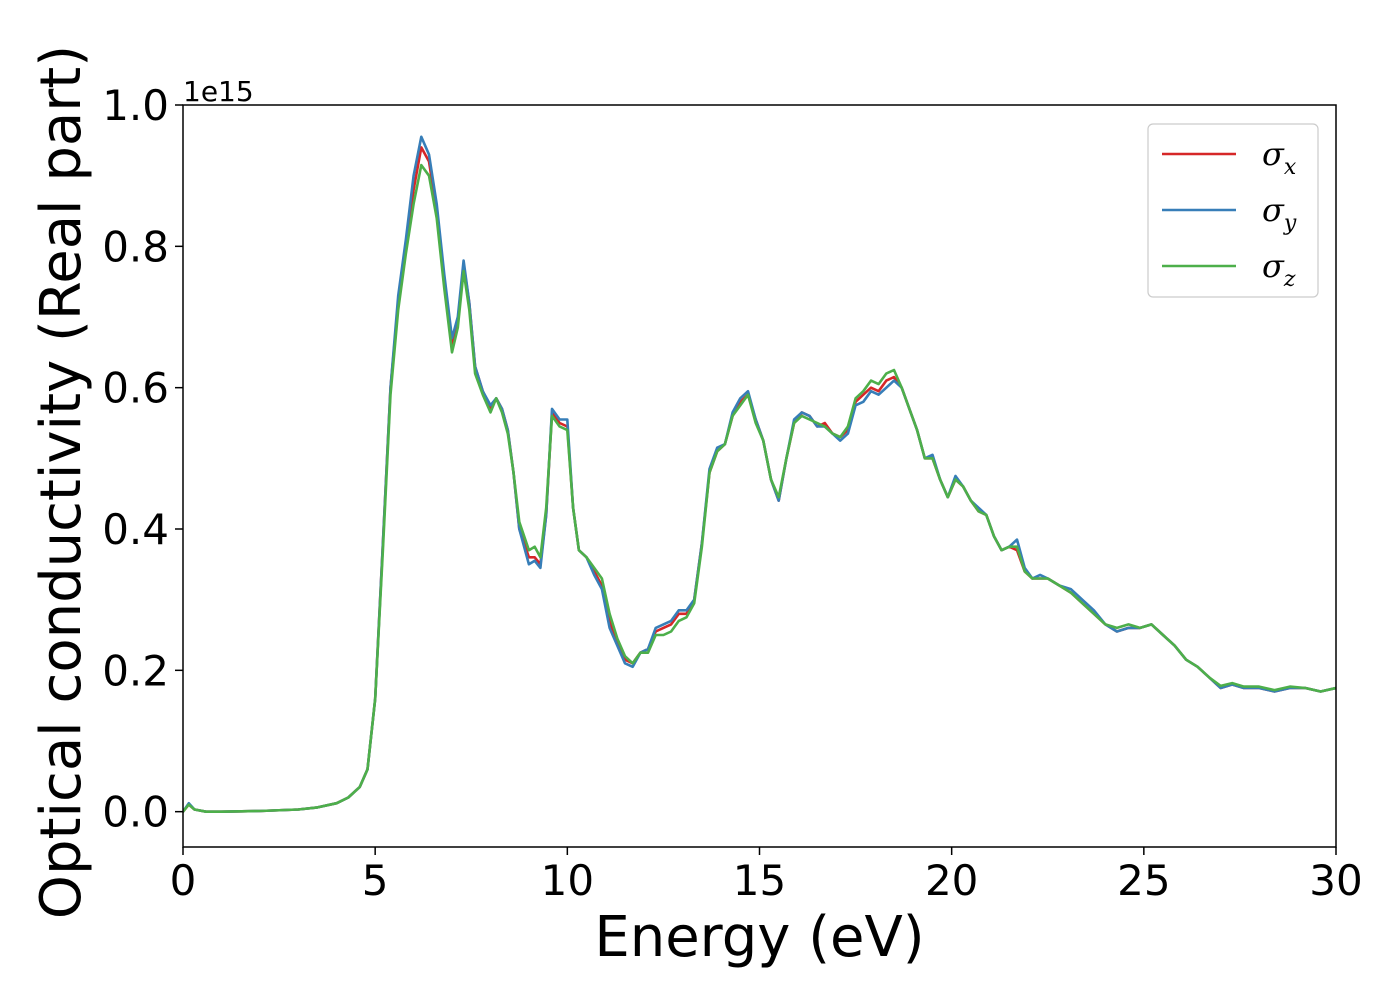 This screenshot has height=1000, width=1400. Describe the element at coordinates (218, 91) in the screenshot. I see `y-offset-label: 1e15` at that location.